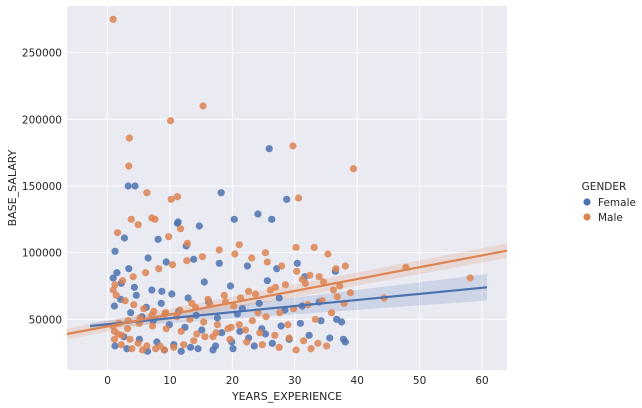  What do you see at coordinates (42, 254) in the screenshot?
I see `y-tick-label: 100000` at bounding box center [42, 254].